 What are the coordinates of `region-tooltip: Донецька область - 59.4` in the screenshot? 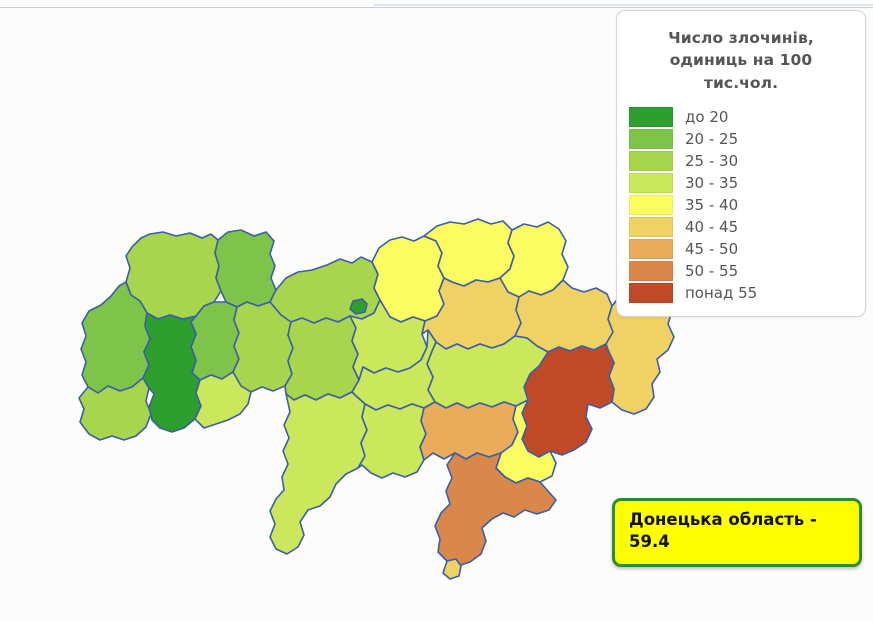 It's located at (737, 532).